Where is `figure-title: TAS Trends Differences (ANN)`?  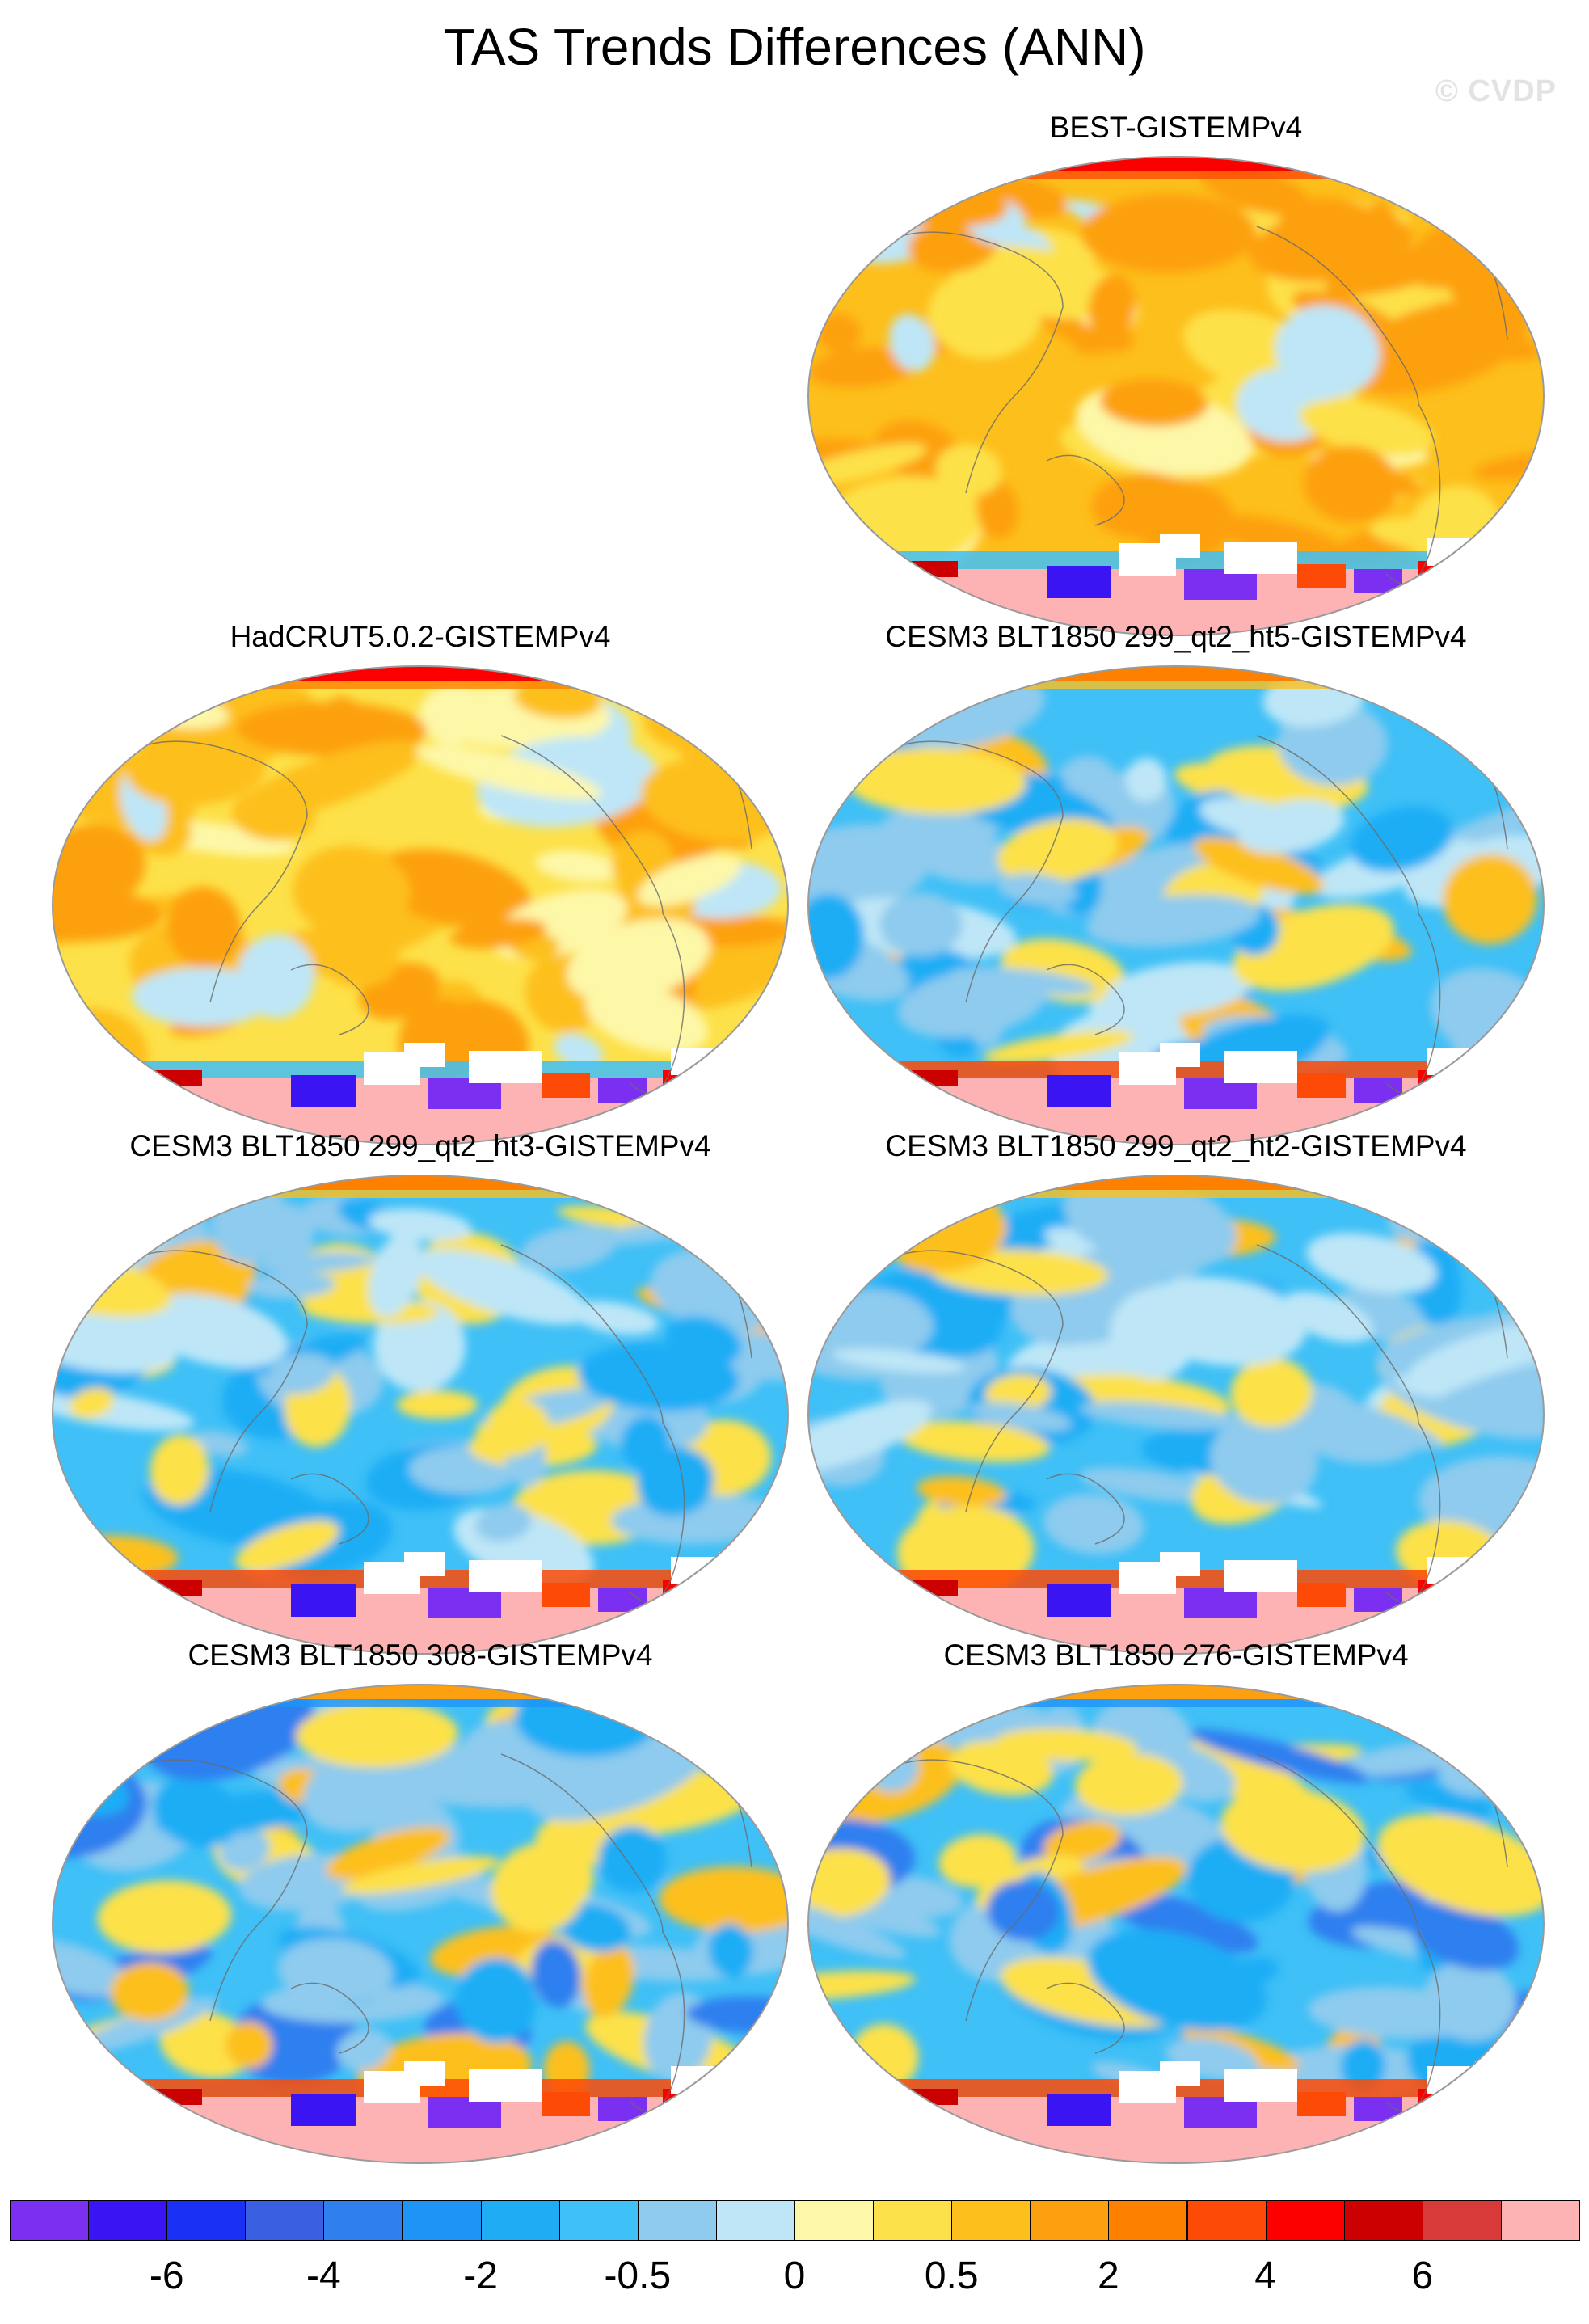 figure-title: TAS Trends Differences (ANN) is located at coordinates (794, 47).